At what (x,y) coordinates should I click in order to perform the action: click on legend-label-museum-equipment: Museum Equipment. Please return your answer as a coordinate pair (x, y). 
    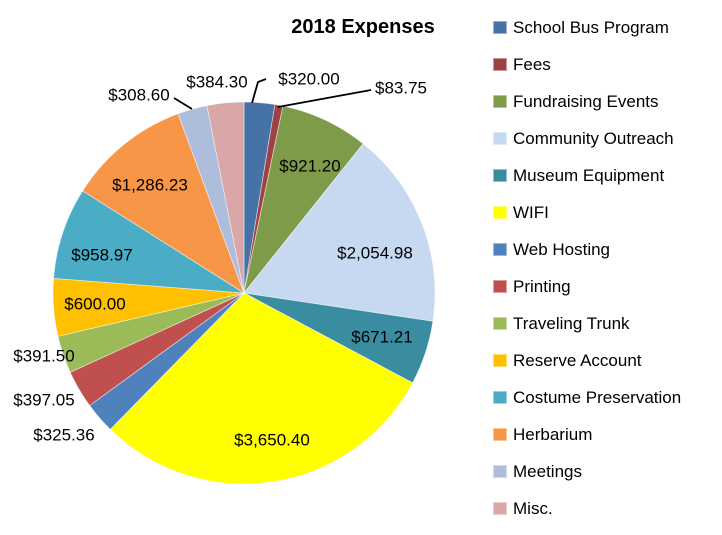
    Looking at the image, I should click on (589, 175).